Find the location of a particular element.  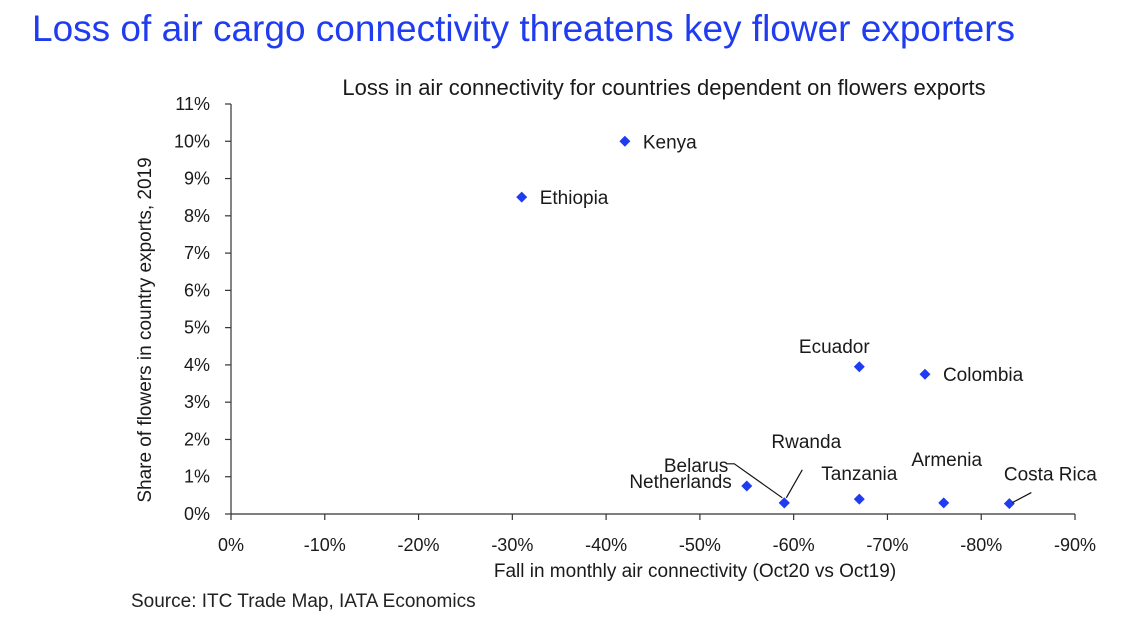

label-costa-rica: Costa Rica is located at coordinates (1050, 475).